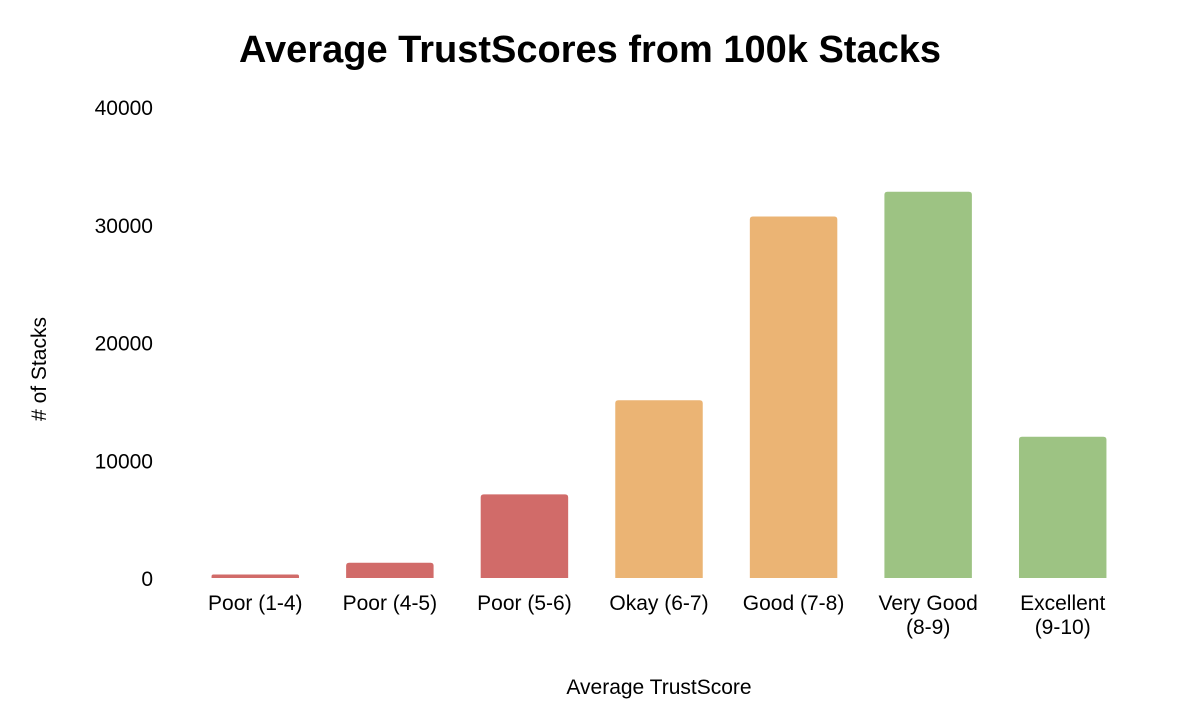 The height and width of the screenshot is (724, 1182). Describe the element at coordinates (390, 603) in the screenshot. I see `x-tick-label: Poor (4-5)` at that location.